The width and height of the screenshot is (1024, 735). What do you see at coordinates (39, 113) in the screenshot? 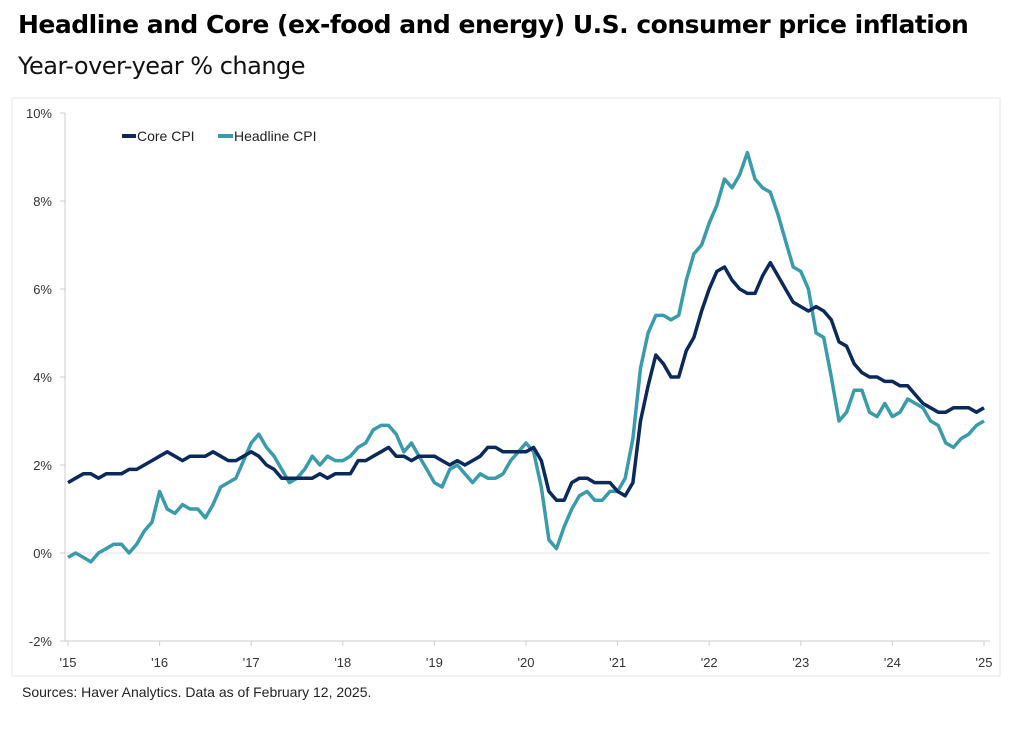
I see `y-tick-label: 10%` at bounding box center [39, 113].